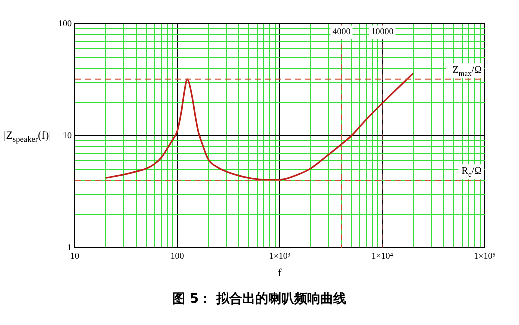 This screenshot has width=519, height=325. What do you see at coordinates (383, 255) in the screenshot?
I see `x-tick-label: 1×10⁴` at bounding box center [383, 255].